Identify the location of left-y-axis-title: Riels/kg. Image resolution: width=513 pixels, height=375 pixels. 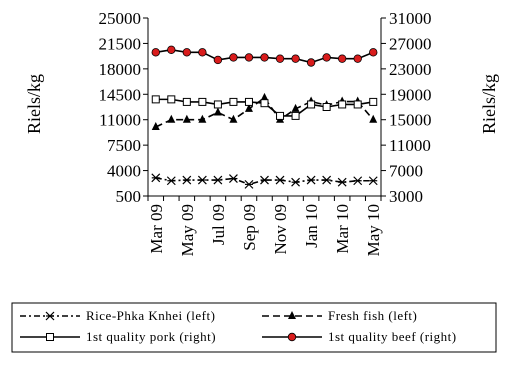
(34, 104).